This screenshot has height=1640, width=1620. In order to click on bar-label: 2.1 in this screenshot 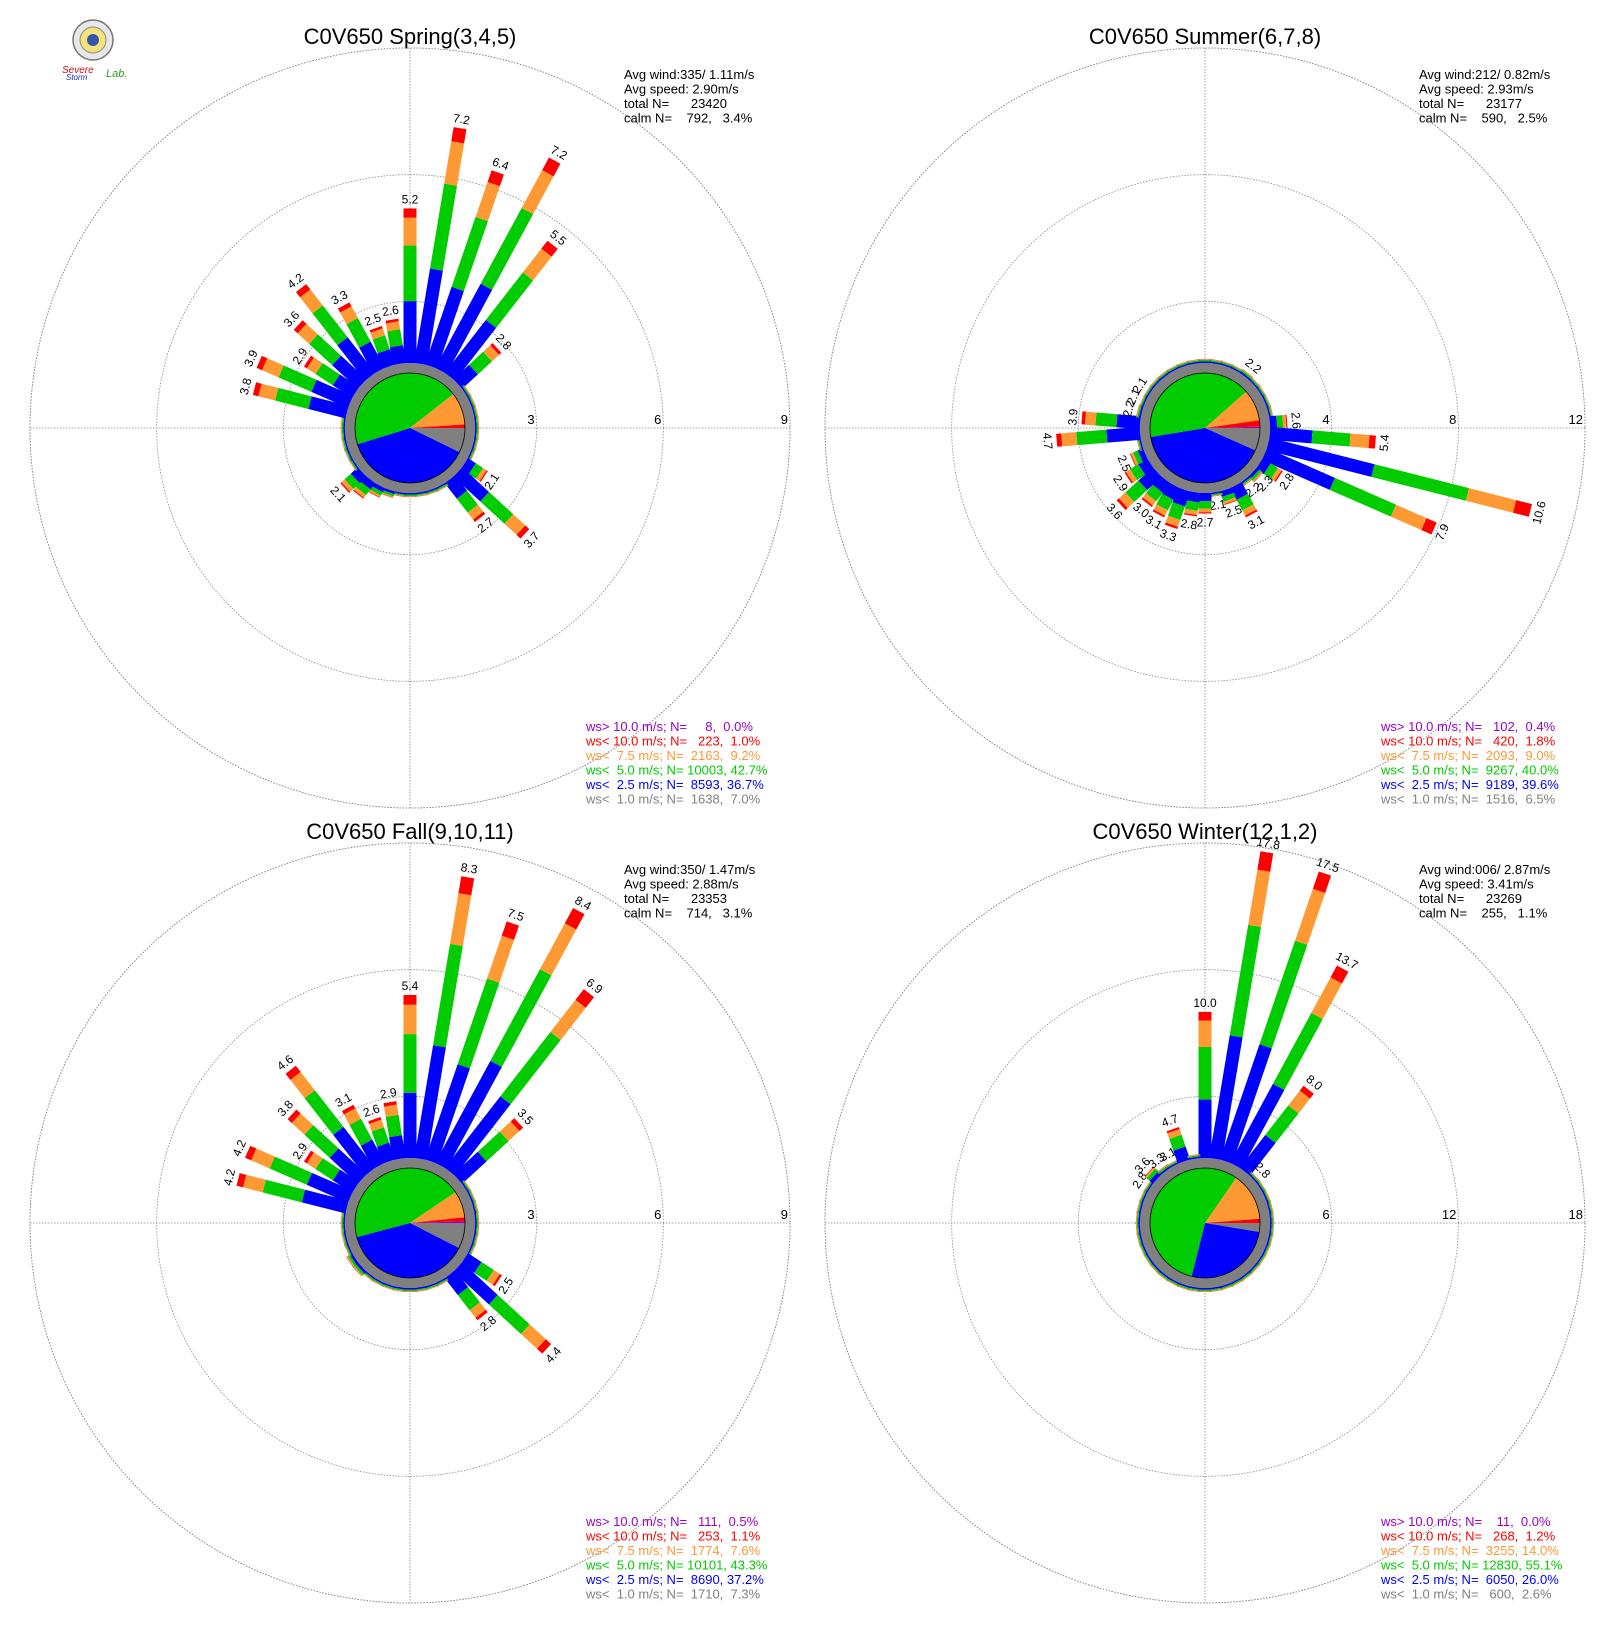, I will do `click(1217, 505)`.